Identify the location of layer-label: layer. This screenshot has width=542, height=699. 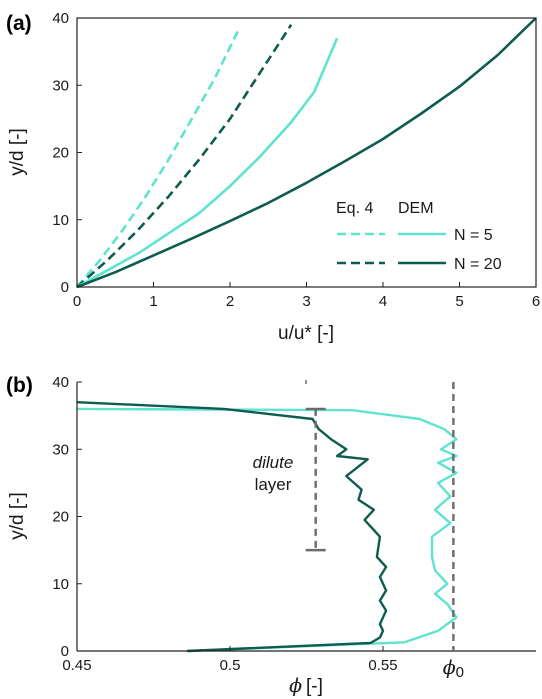
(273, 484).